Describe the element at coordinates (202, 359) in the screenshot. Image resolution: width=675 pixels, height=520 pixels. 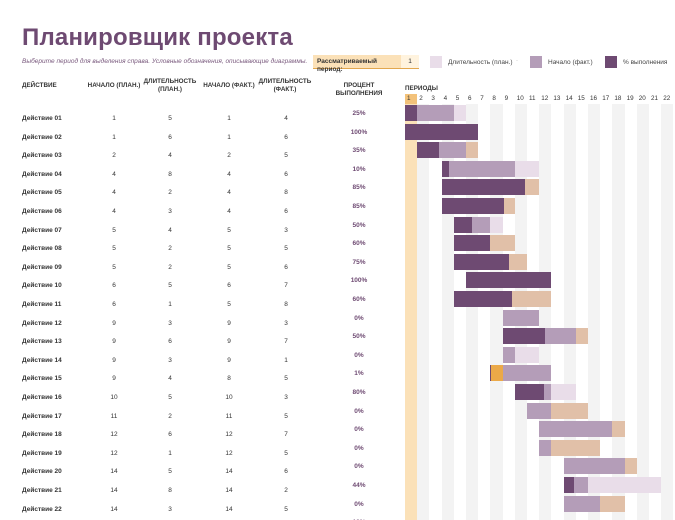
I see `table-row: Действие 14 9 3 9 1 0%` at that location.